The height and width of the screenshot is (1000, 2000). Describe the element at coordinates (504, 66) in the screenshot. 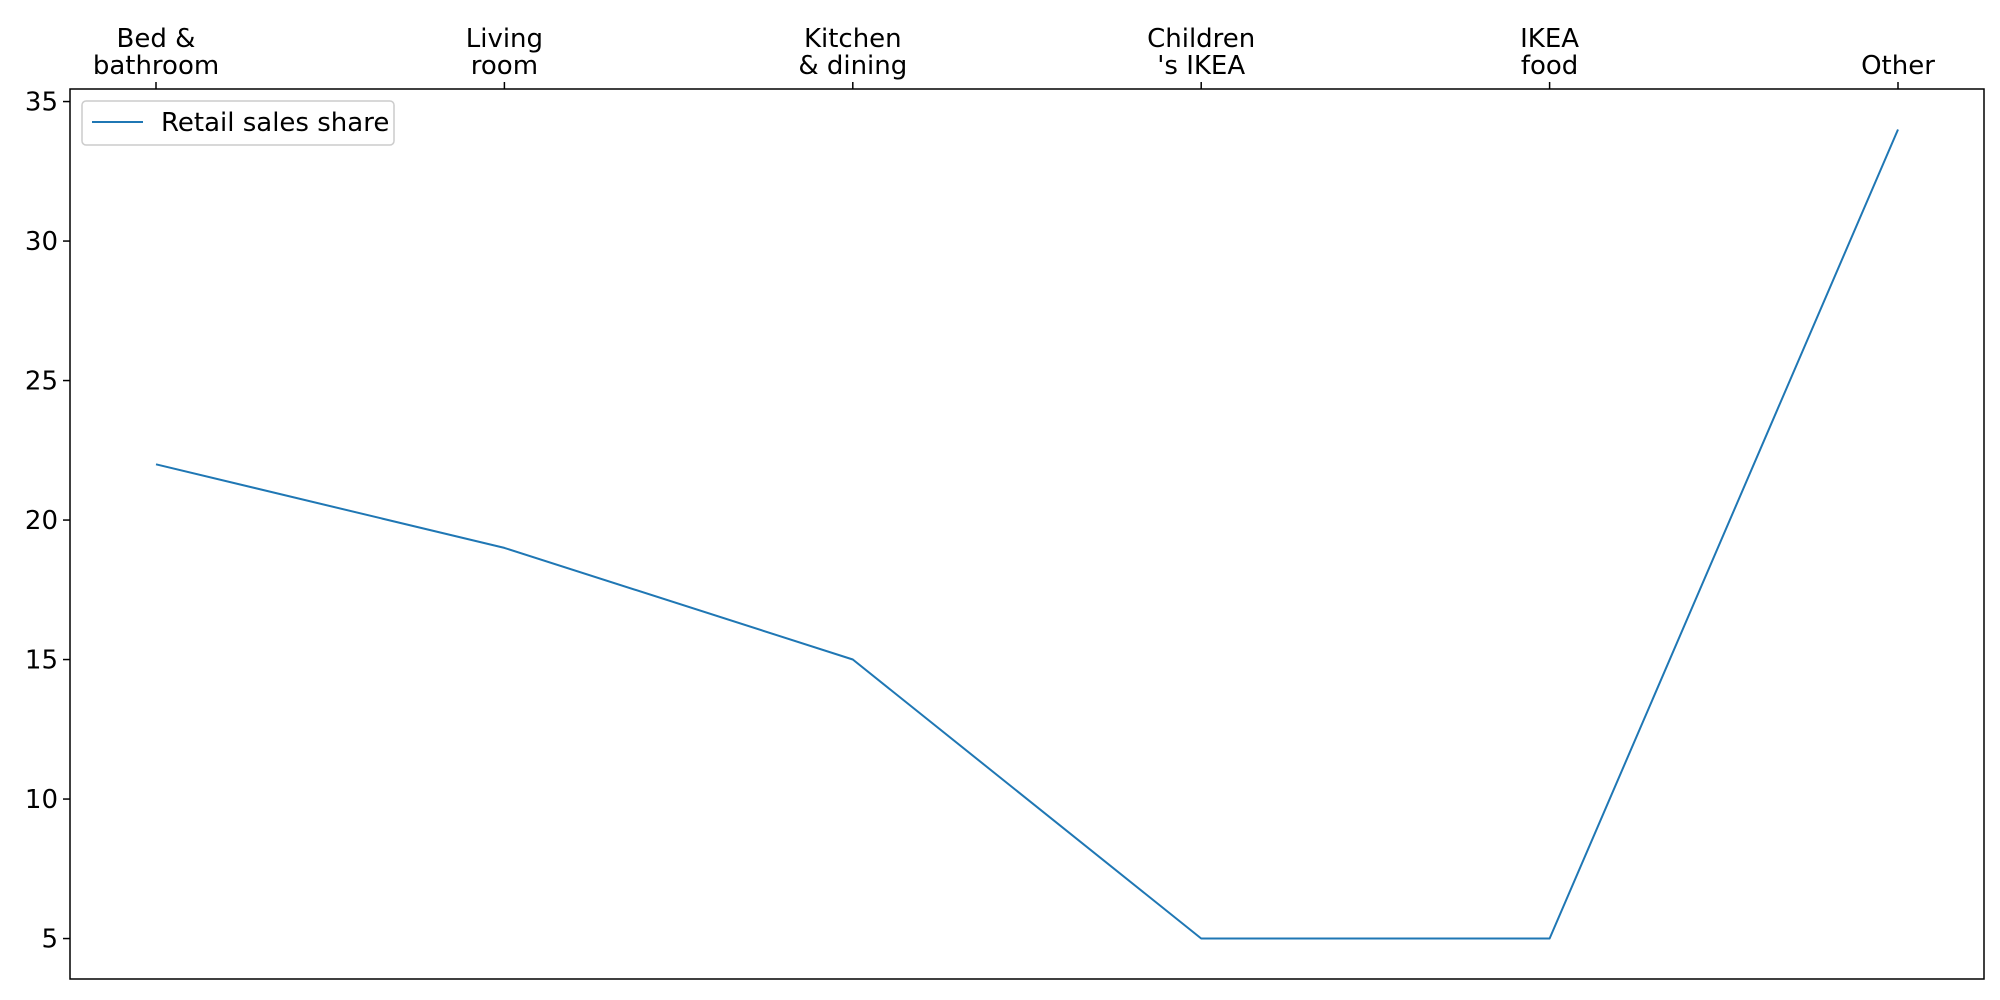

I see `x-tick-label-line: room` at that location.